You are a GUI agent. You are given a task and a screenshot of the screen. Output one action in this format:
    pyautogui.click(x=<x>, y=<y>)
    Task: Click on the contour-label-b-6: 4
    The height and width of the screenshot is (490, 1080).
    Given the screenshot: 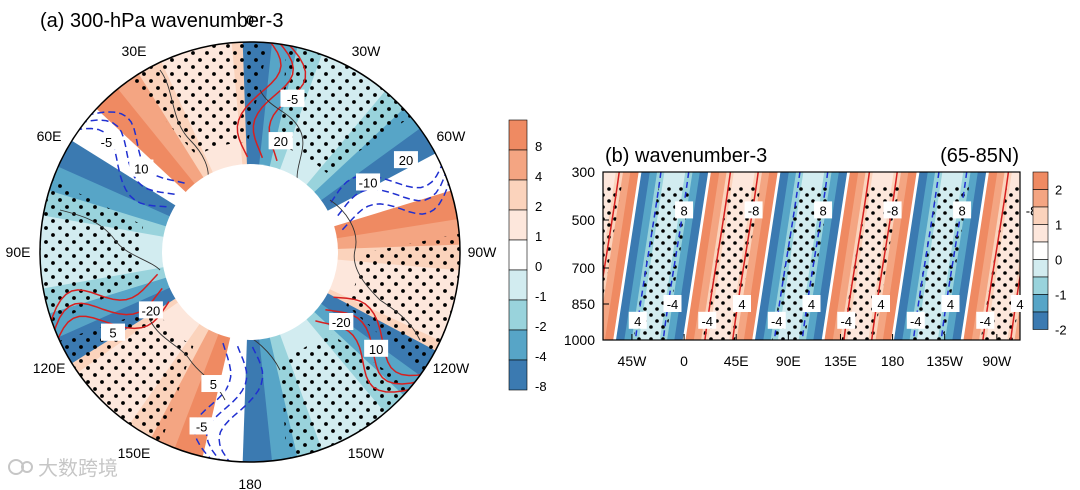 What is the action you would take?
    pyautogui.click(x=637, y=320)
    